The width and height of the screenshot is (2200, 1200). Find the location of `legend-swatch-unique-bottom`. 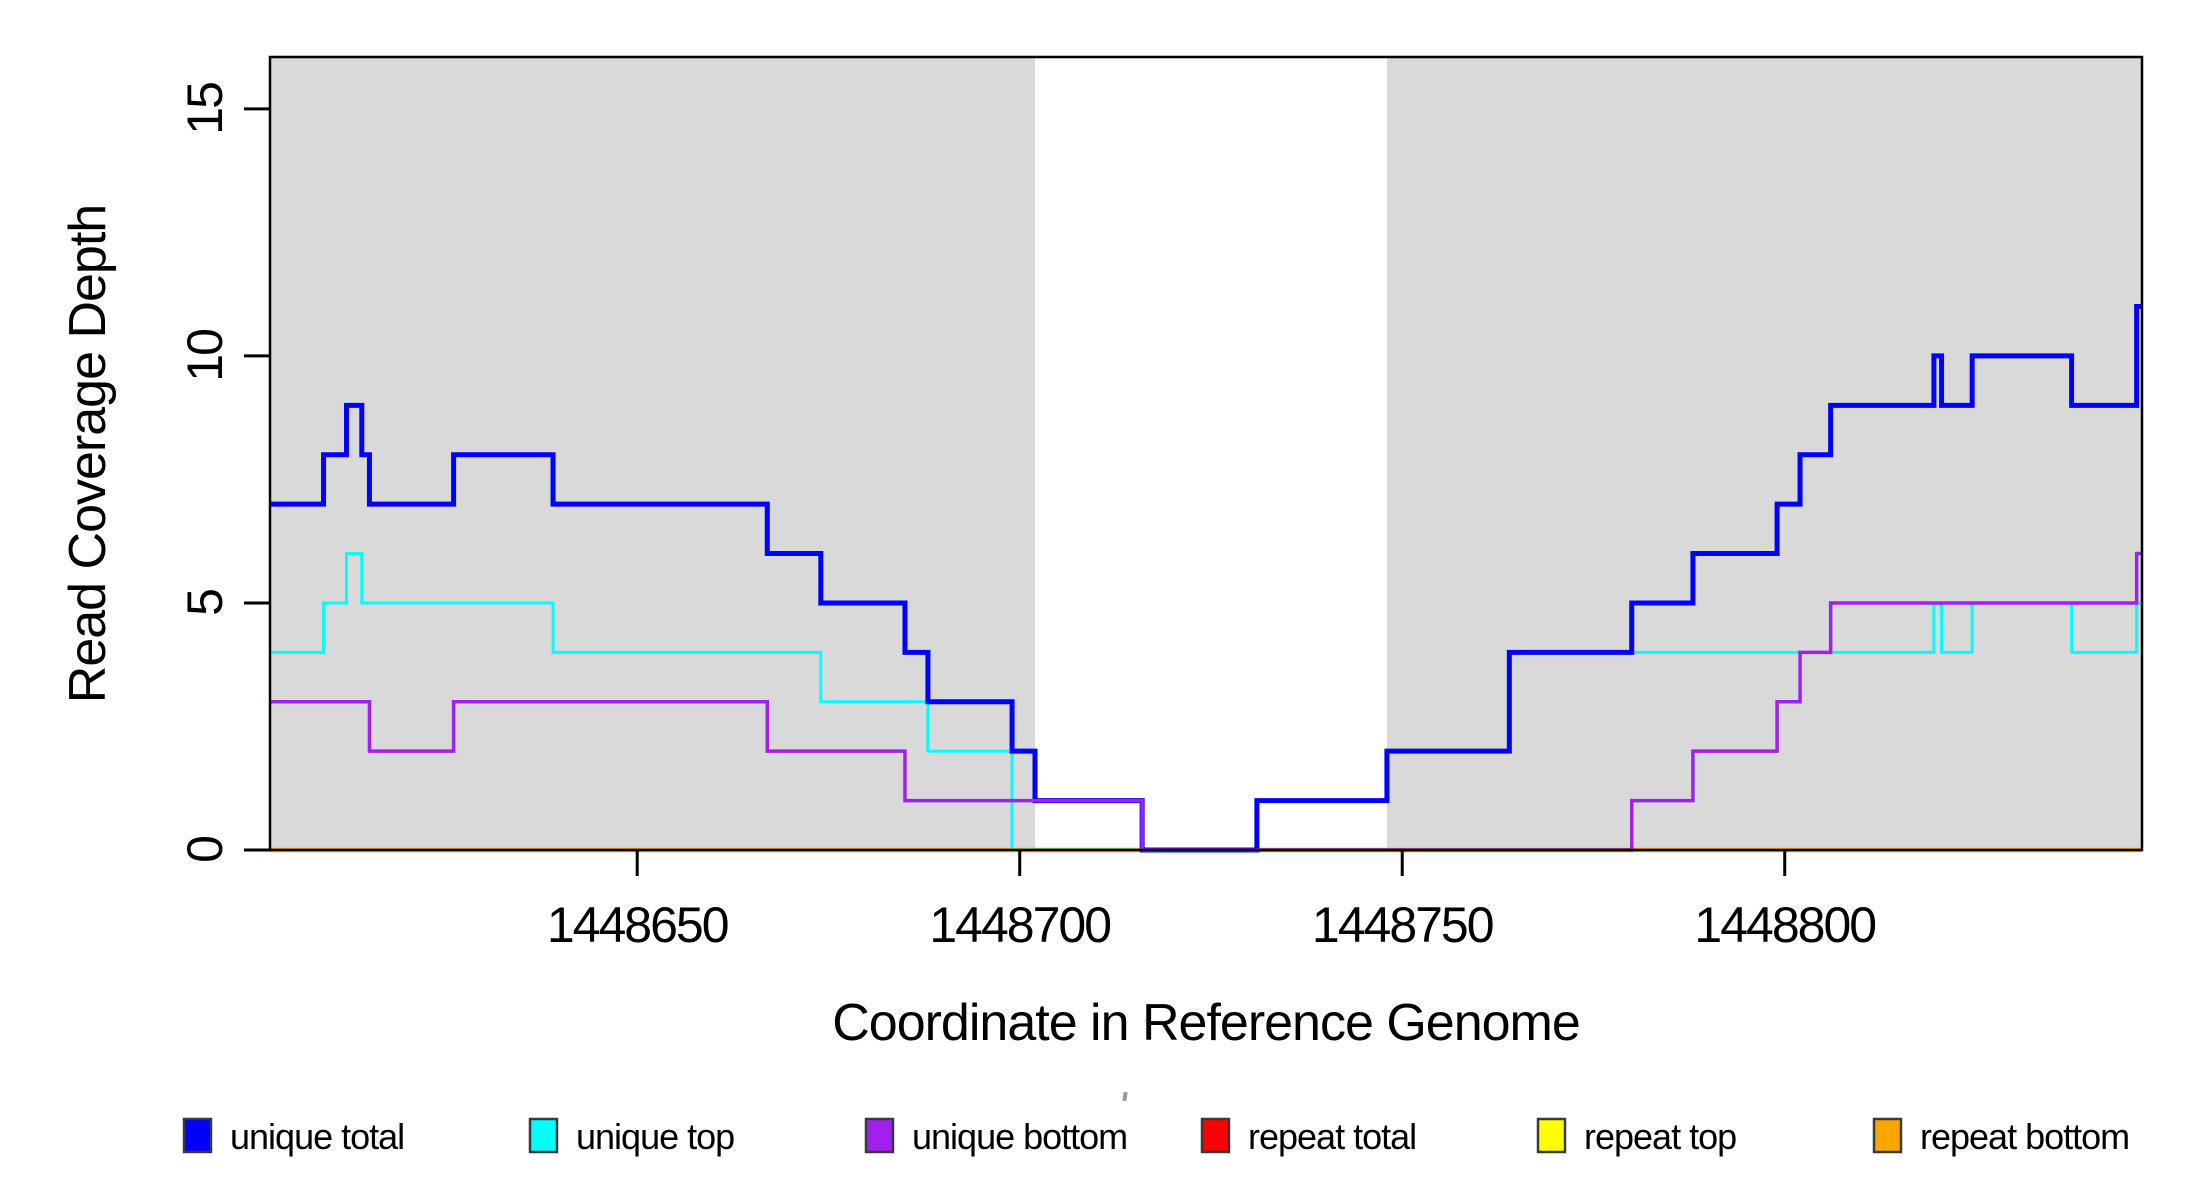

legend-swatch-unique-bottom is located at coordinates (879, 1135).